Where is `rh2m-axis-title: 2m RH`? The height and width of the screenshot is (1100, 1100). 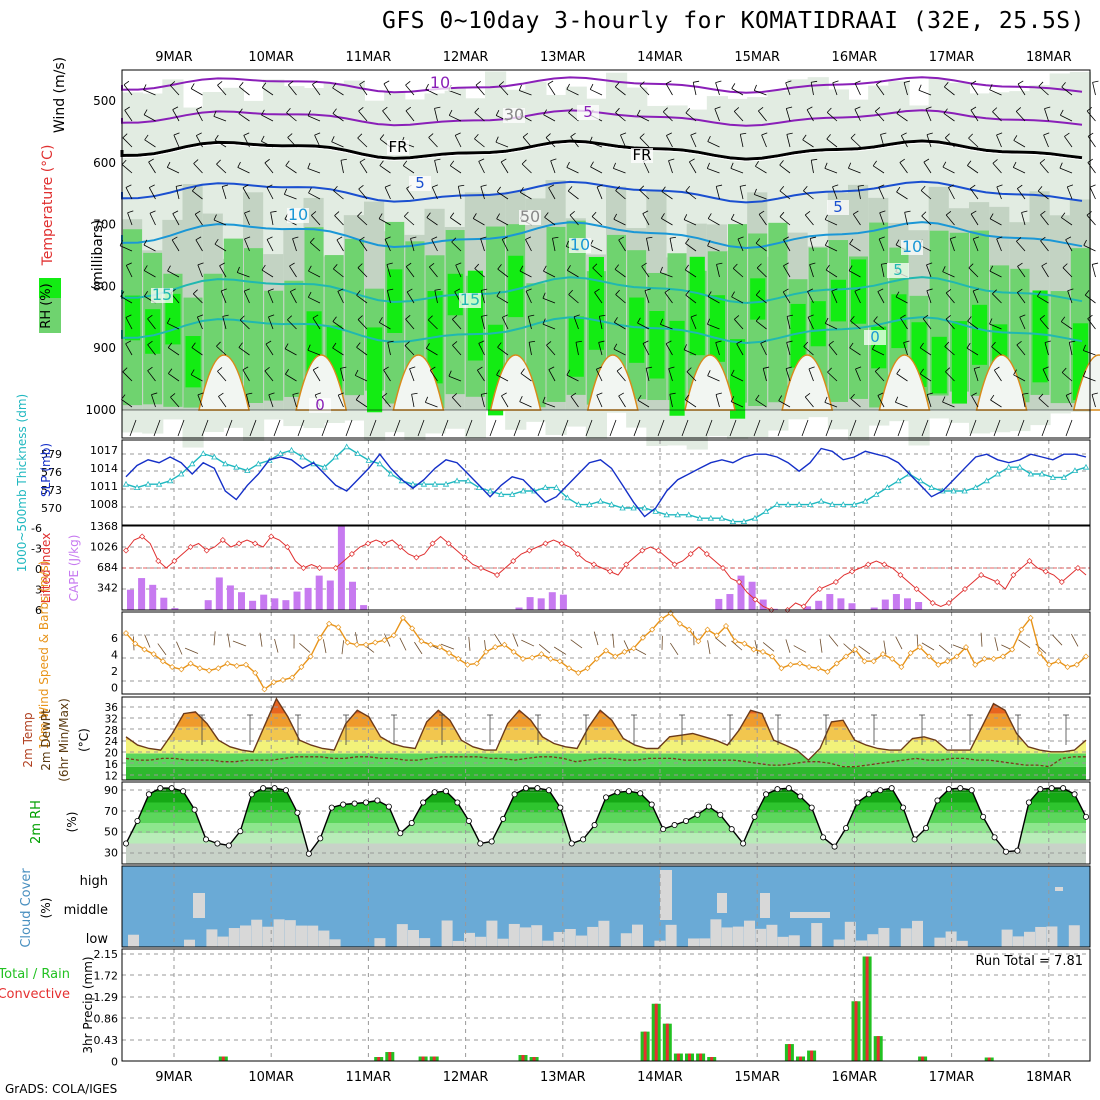 rh2m-axis-title: 2m RH is located at coordinates (36, 822).